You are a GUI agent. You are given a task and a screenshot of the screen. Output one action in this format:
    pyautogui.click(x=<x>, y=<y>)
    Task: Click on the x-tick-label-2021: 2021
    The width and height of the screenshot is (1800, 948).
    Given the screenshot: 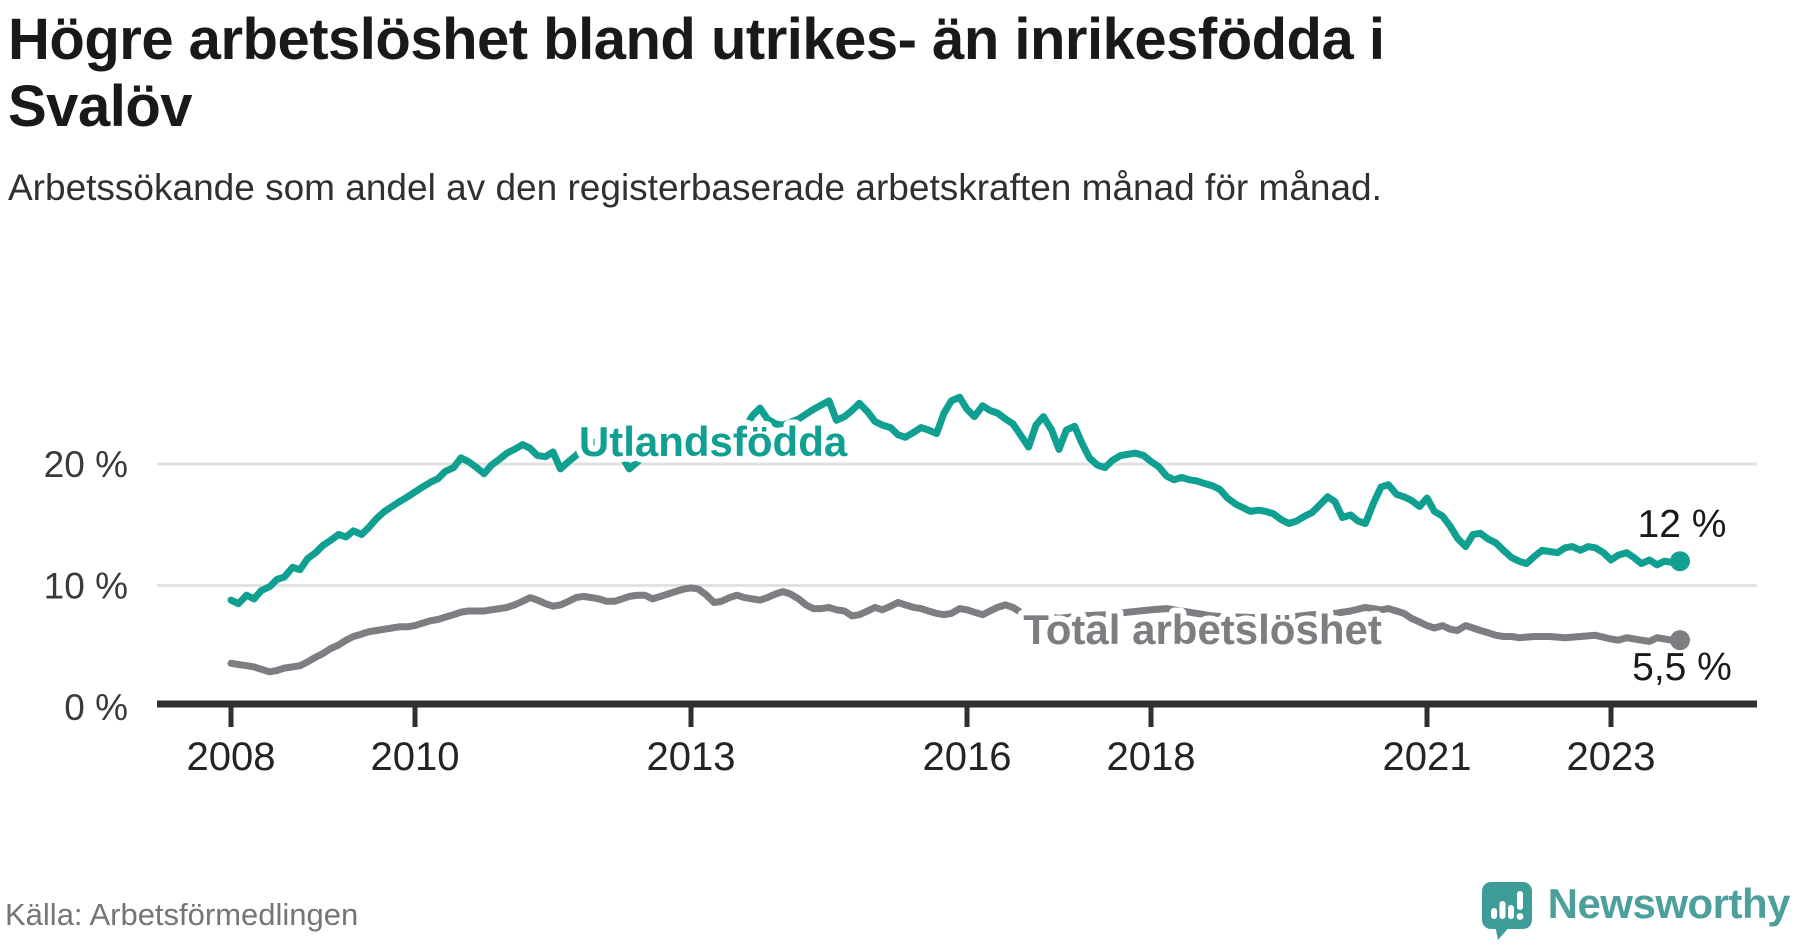 What is the action you would take?
    pyautogui.click(x=1427, y=757)
    